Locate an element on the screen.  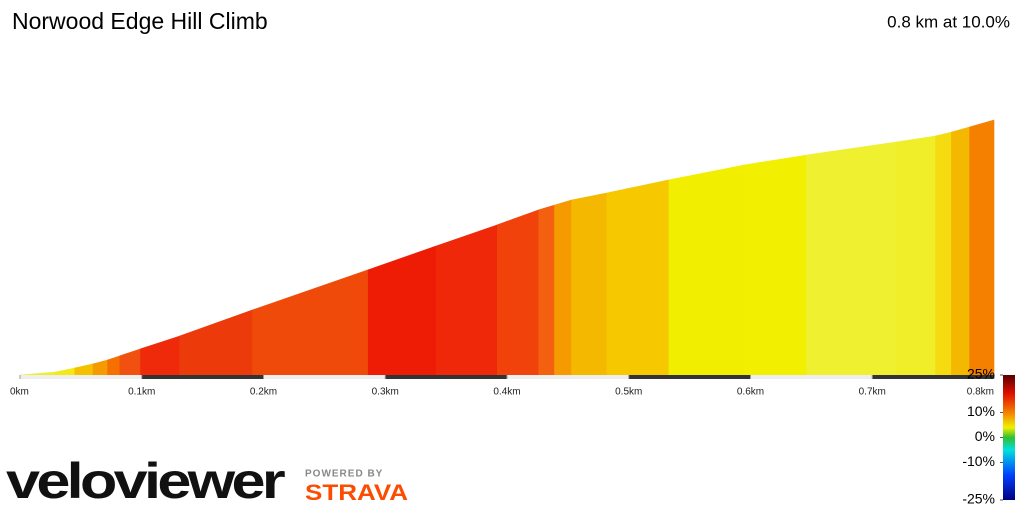
x-tick-label: 0.4km is located at coordinates (506, 392).